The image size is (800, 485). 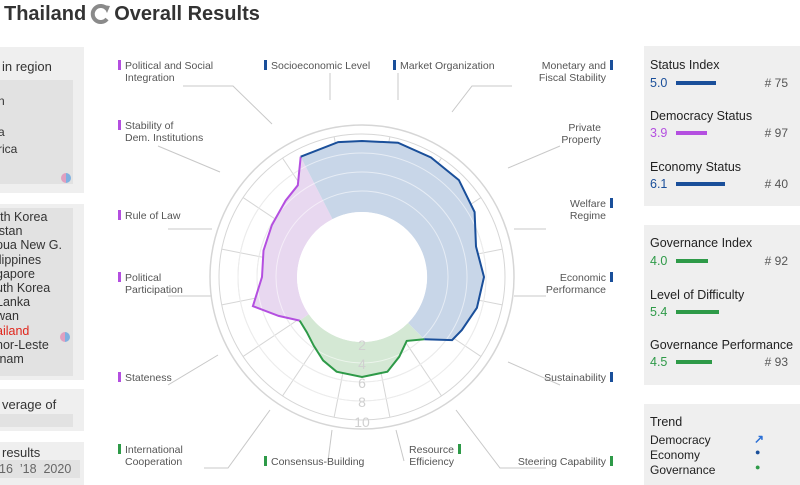 I want to click on label-international: International Cooperation, so click(x=150, y=456).